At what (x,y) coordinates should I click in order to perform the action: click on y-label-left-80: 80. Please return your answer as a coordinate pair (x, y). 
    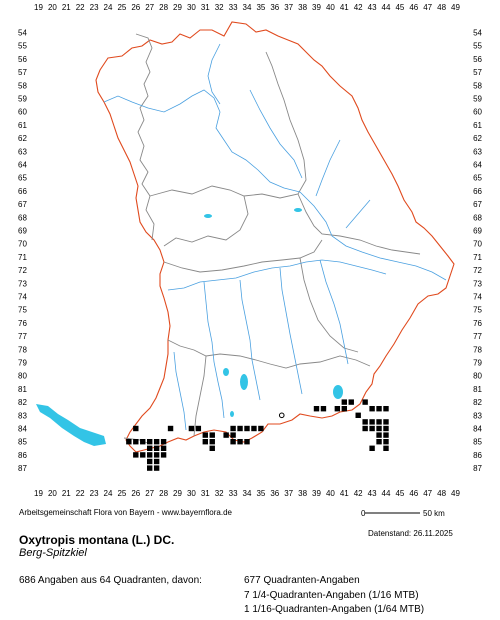
    Looking at the image, I should click on (22, 376).